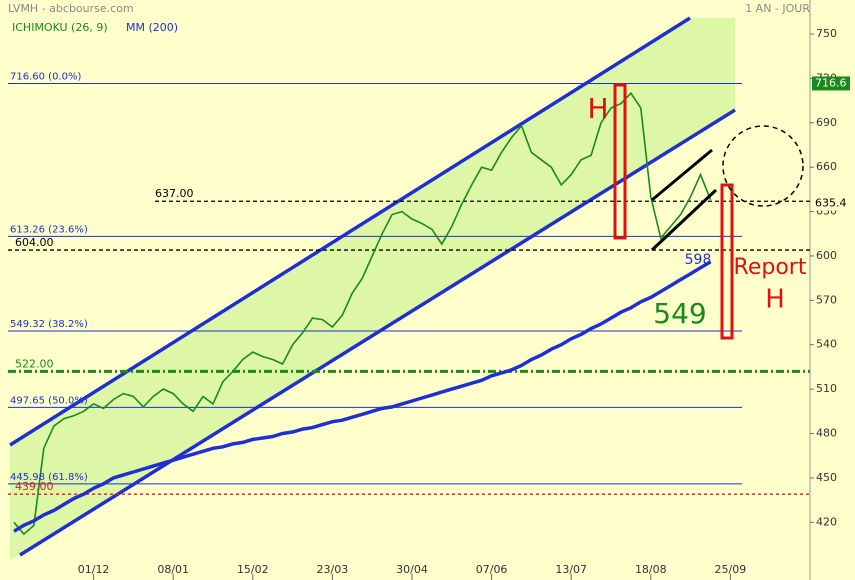 Image resolution: width=855 pixels, height=580 pixels. I want to click on level-label: 439.00, so click(34, 486).